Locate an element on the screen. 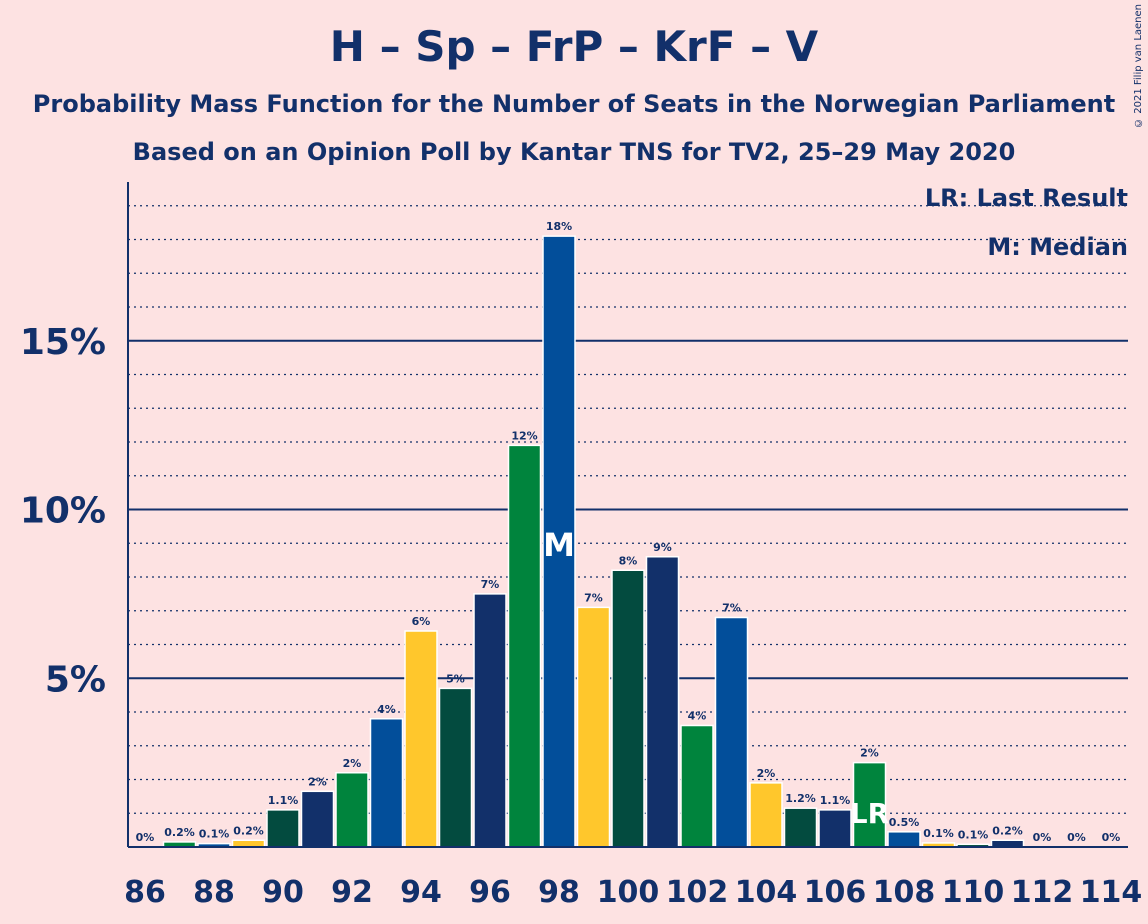 This screenshot has height=924, width=1148. bar-value-label: 8% is located at coordinates (628, 560).